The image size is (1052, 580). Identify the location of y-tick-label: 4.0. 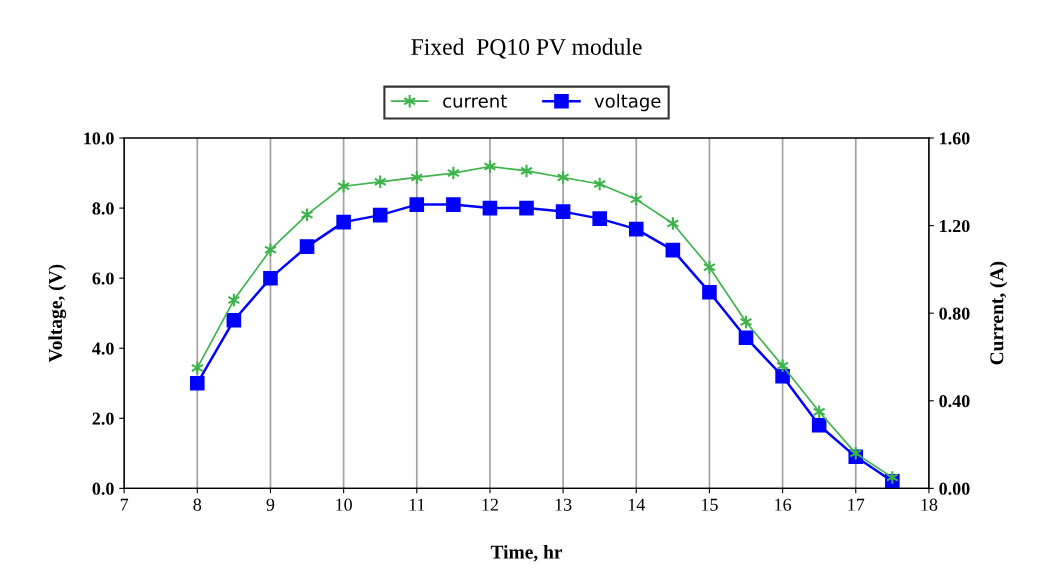
(103, 348).